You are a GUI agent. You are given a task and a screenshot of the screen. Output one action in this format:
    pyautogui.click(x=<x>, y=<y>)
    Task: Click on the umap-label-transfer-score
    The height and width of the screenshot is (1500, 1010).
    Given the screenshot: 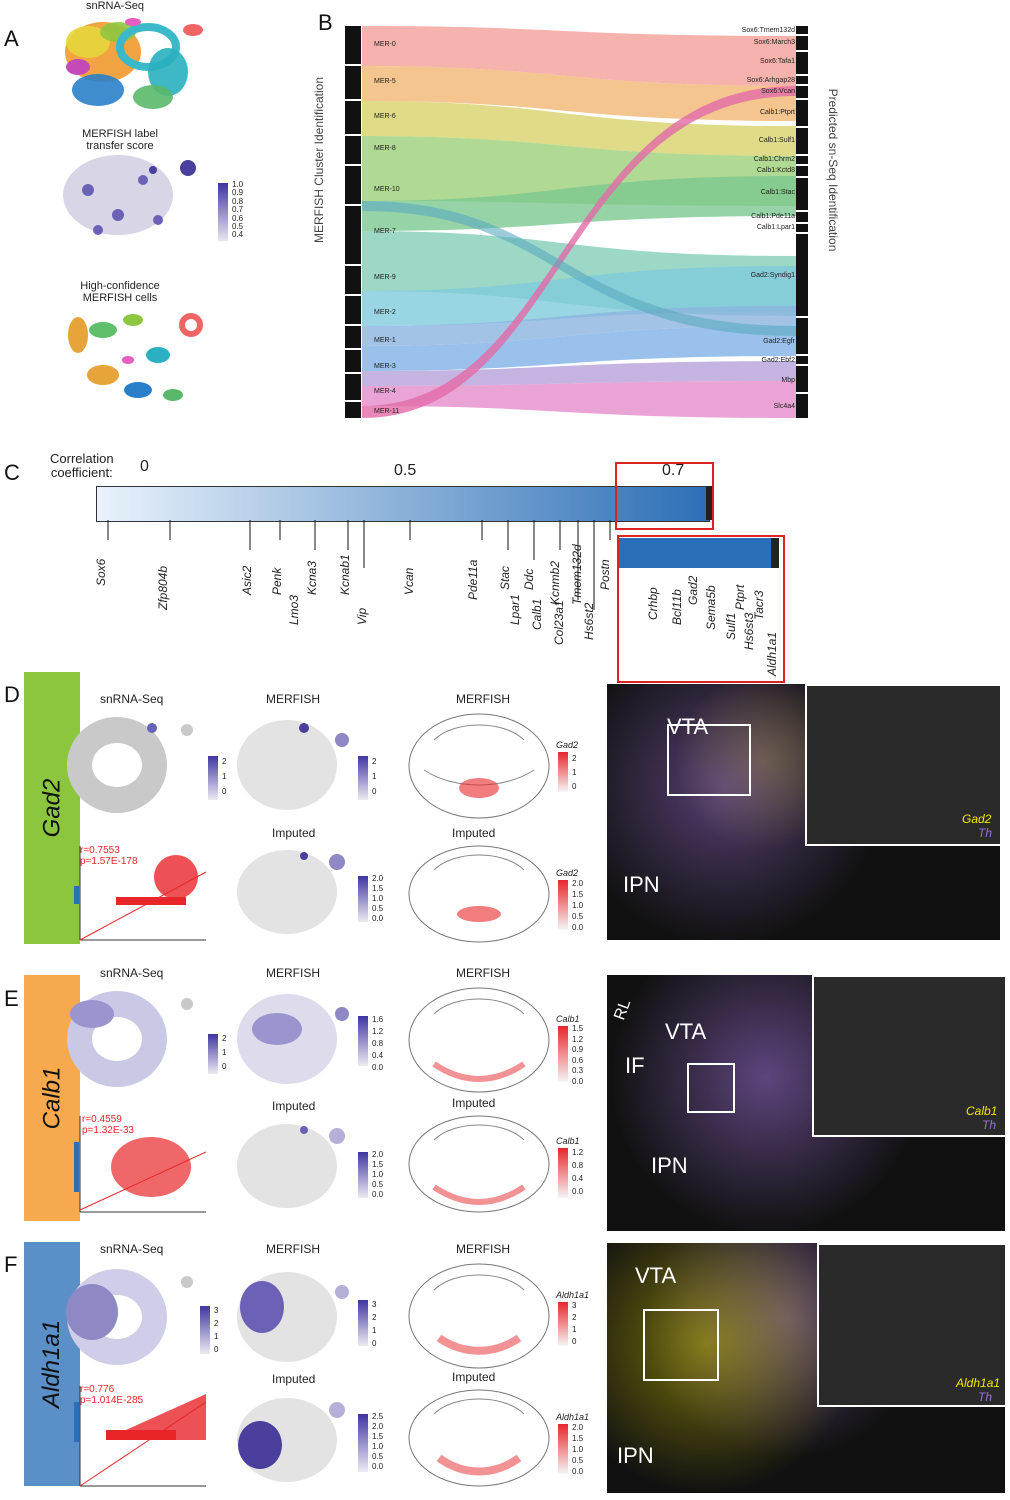 What is the action you would take?
    pyautogui.click(x=129, y=195)
    